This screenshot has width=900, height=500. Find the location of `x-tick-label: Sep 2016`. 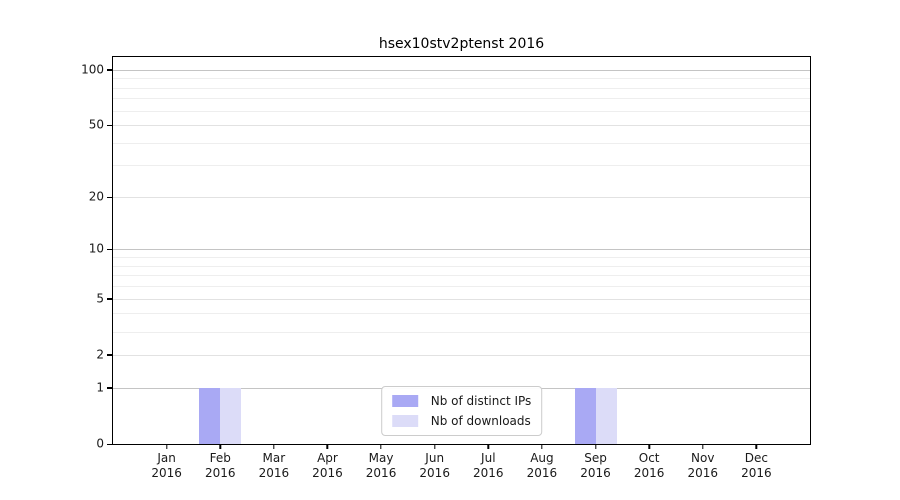

x-tick-label: Sep 2016 is located at coordinates (595, 466).